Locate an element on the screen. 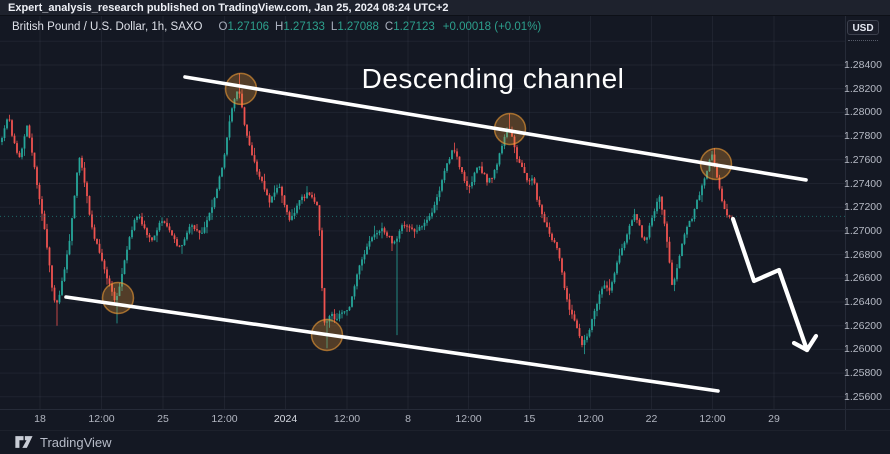 This screenshot has height=454, width=890. time-tick-label: 2024 is located at coordinates (285, 419).